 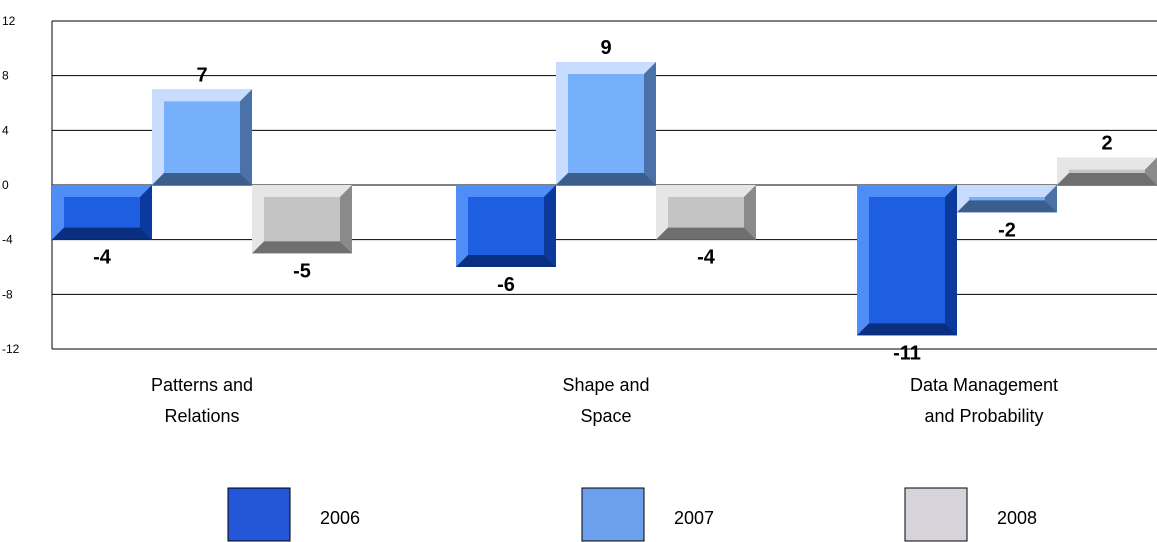 I want to click on legend-swatch-2007, so click(x=613, y=514).